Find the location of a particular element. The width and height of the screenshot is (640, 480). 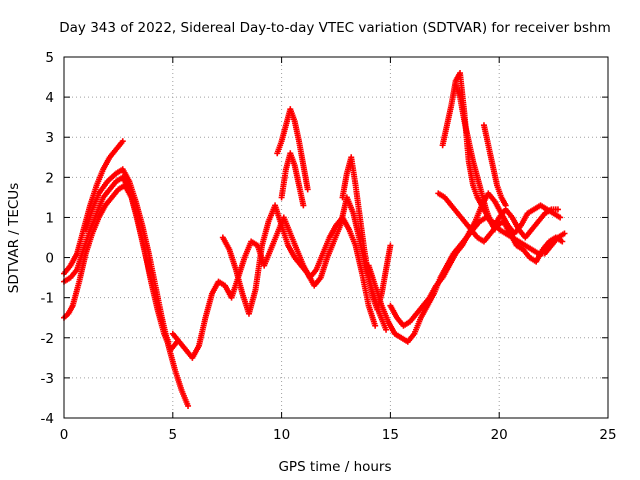

series-s5 is located at coordinates (274, 287).